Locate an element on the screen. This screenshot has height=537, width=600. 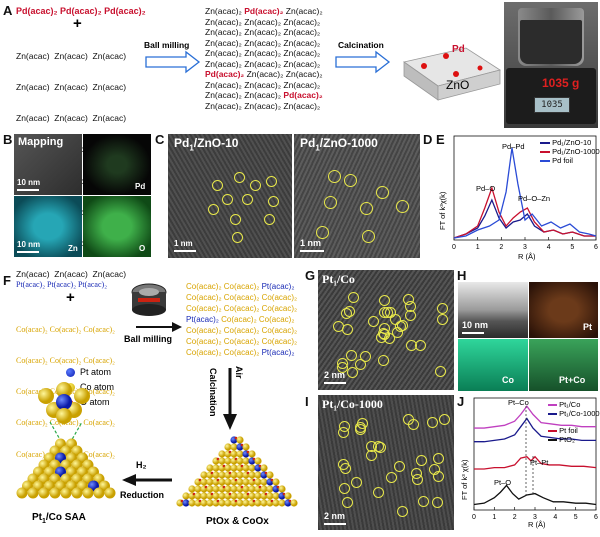
zno-slab: Pd ZnO is located at coordinates (448, 73).